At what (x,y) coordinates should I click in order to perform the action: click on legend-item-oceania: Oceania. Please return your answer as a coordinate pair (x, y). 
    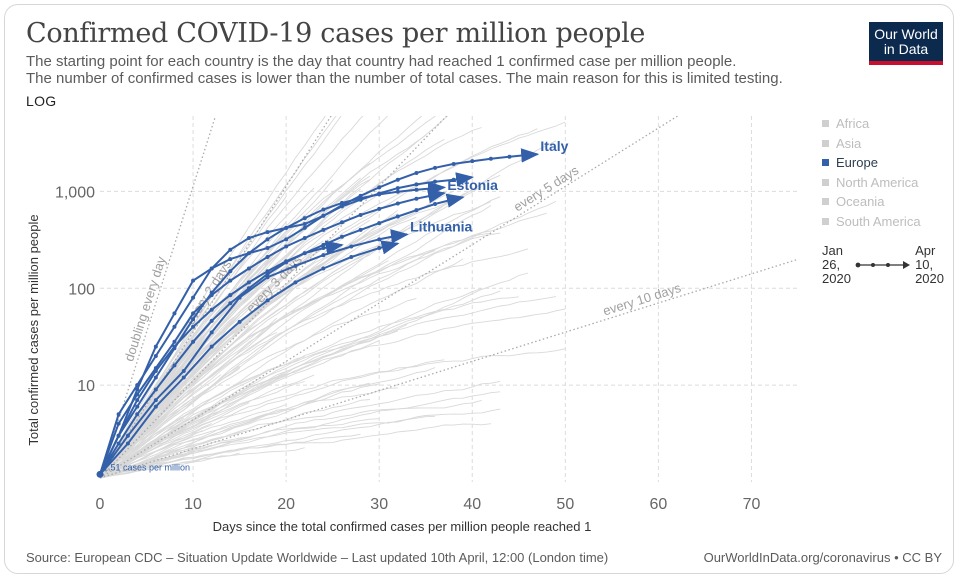
    Looking at the image, I should click on (871, 202).